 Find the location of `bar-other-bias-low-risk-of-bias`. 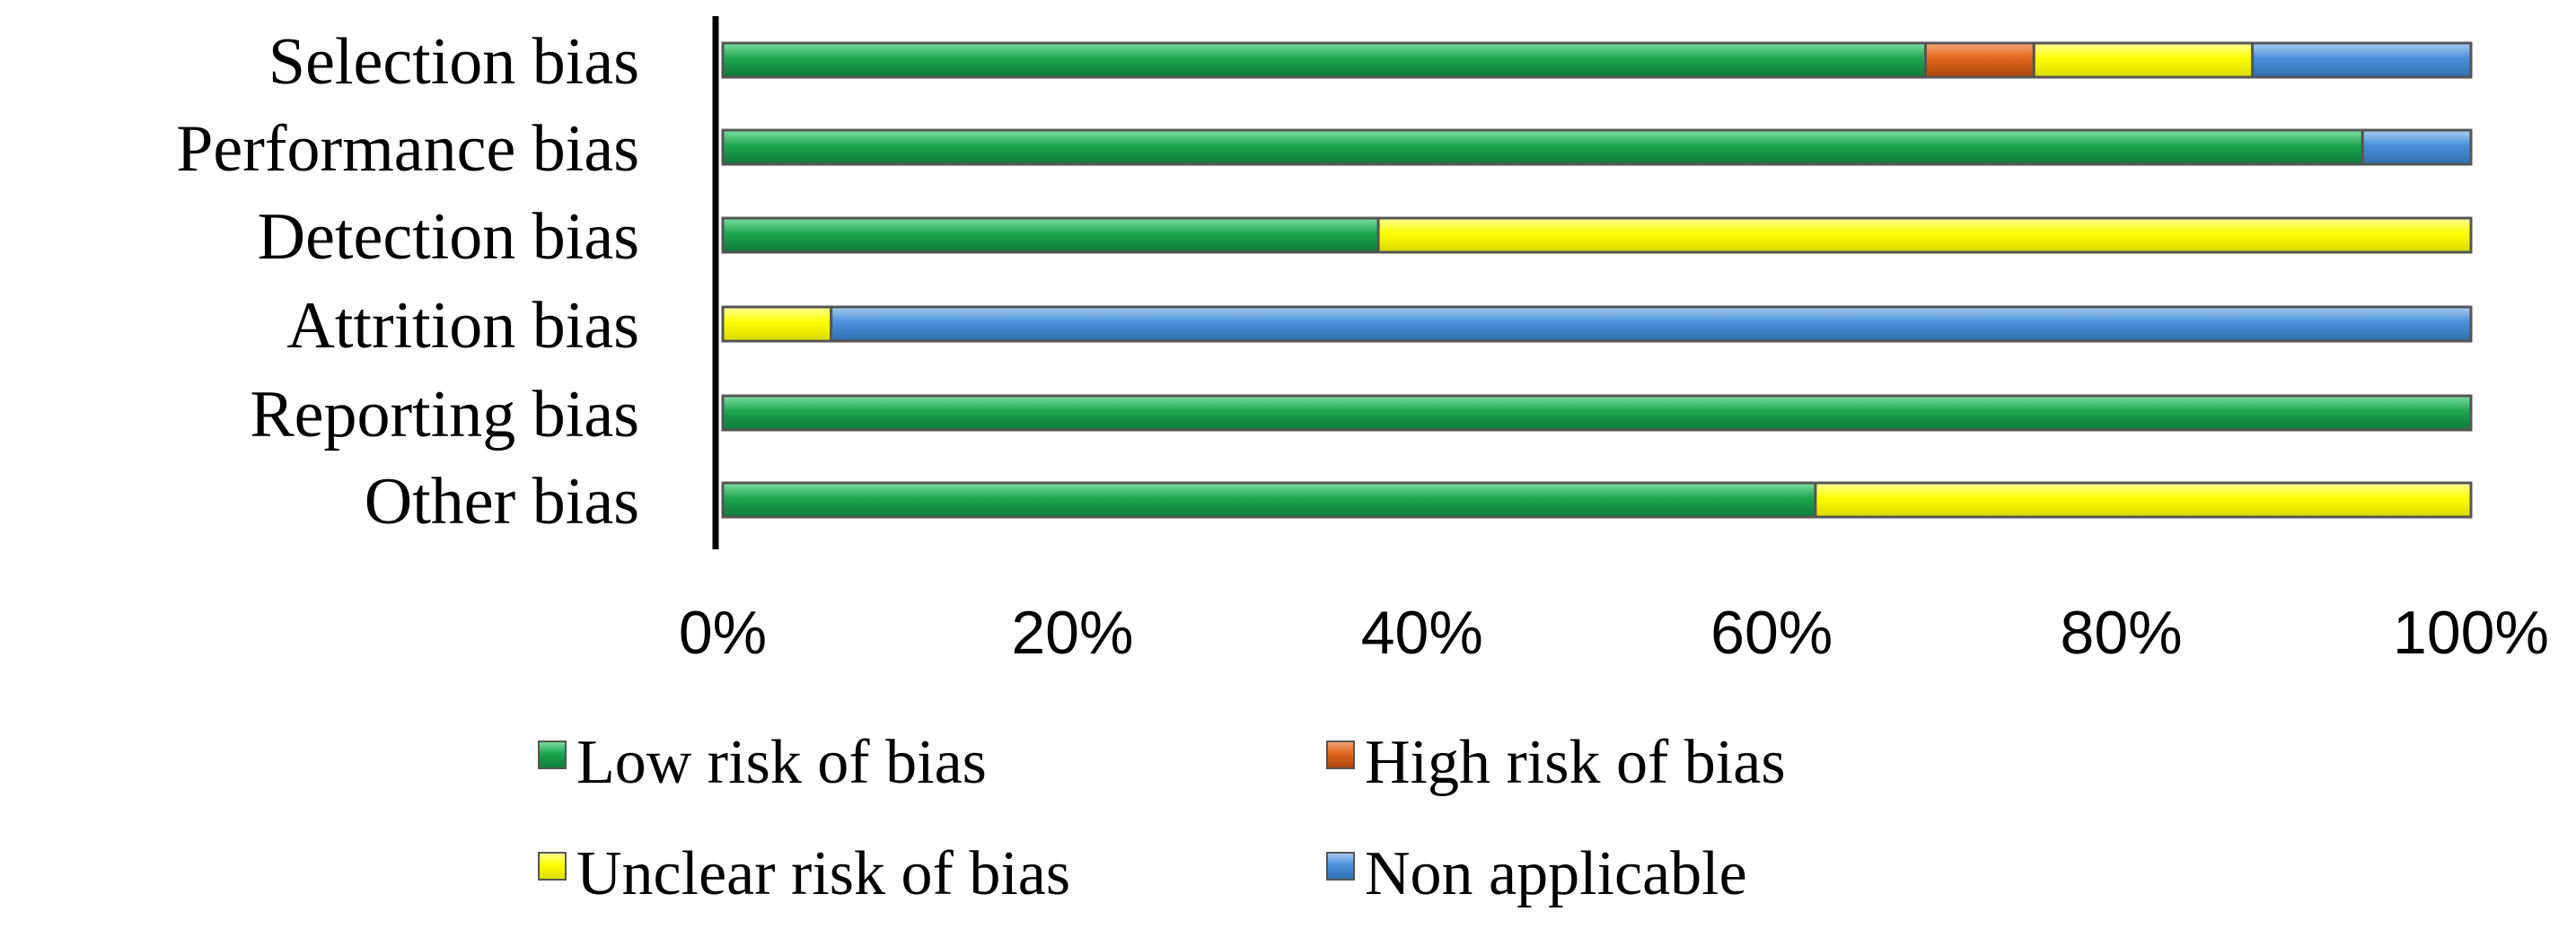

bar-other-bias-low-risk-of-bias is located at coordinates (1269, 500).